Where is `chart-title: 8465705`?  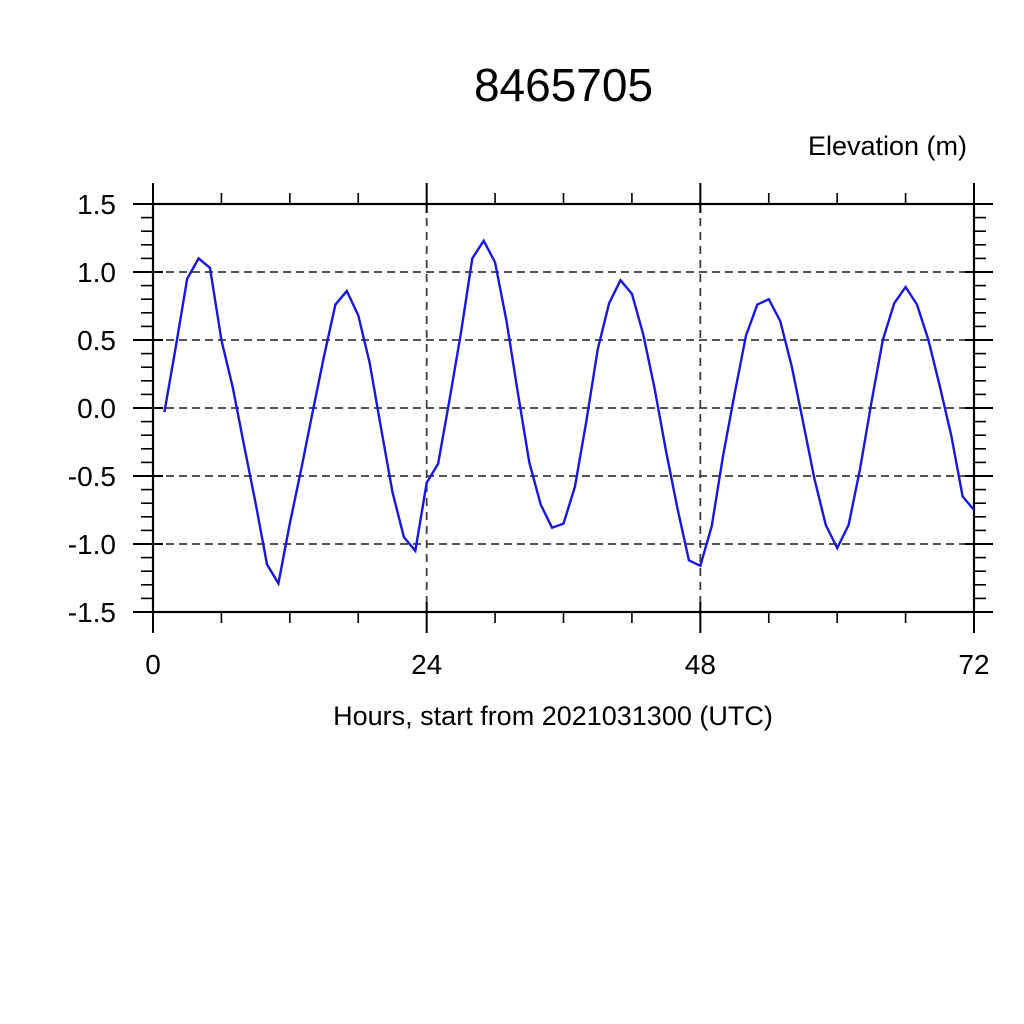
chart-title: 8465705 is located at coordinates (563, 85).